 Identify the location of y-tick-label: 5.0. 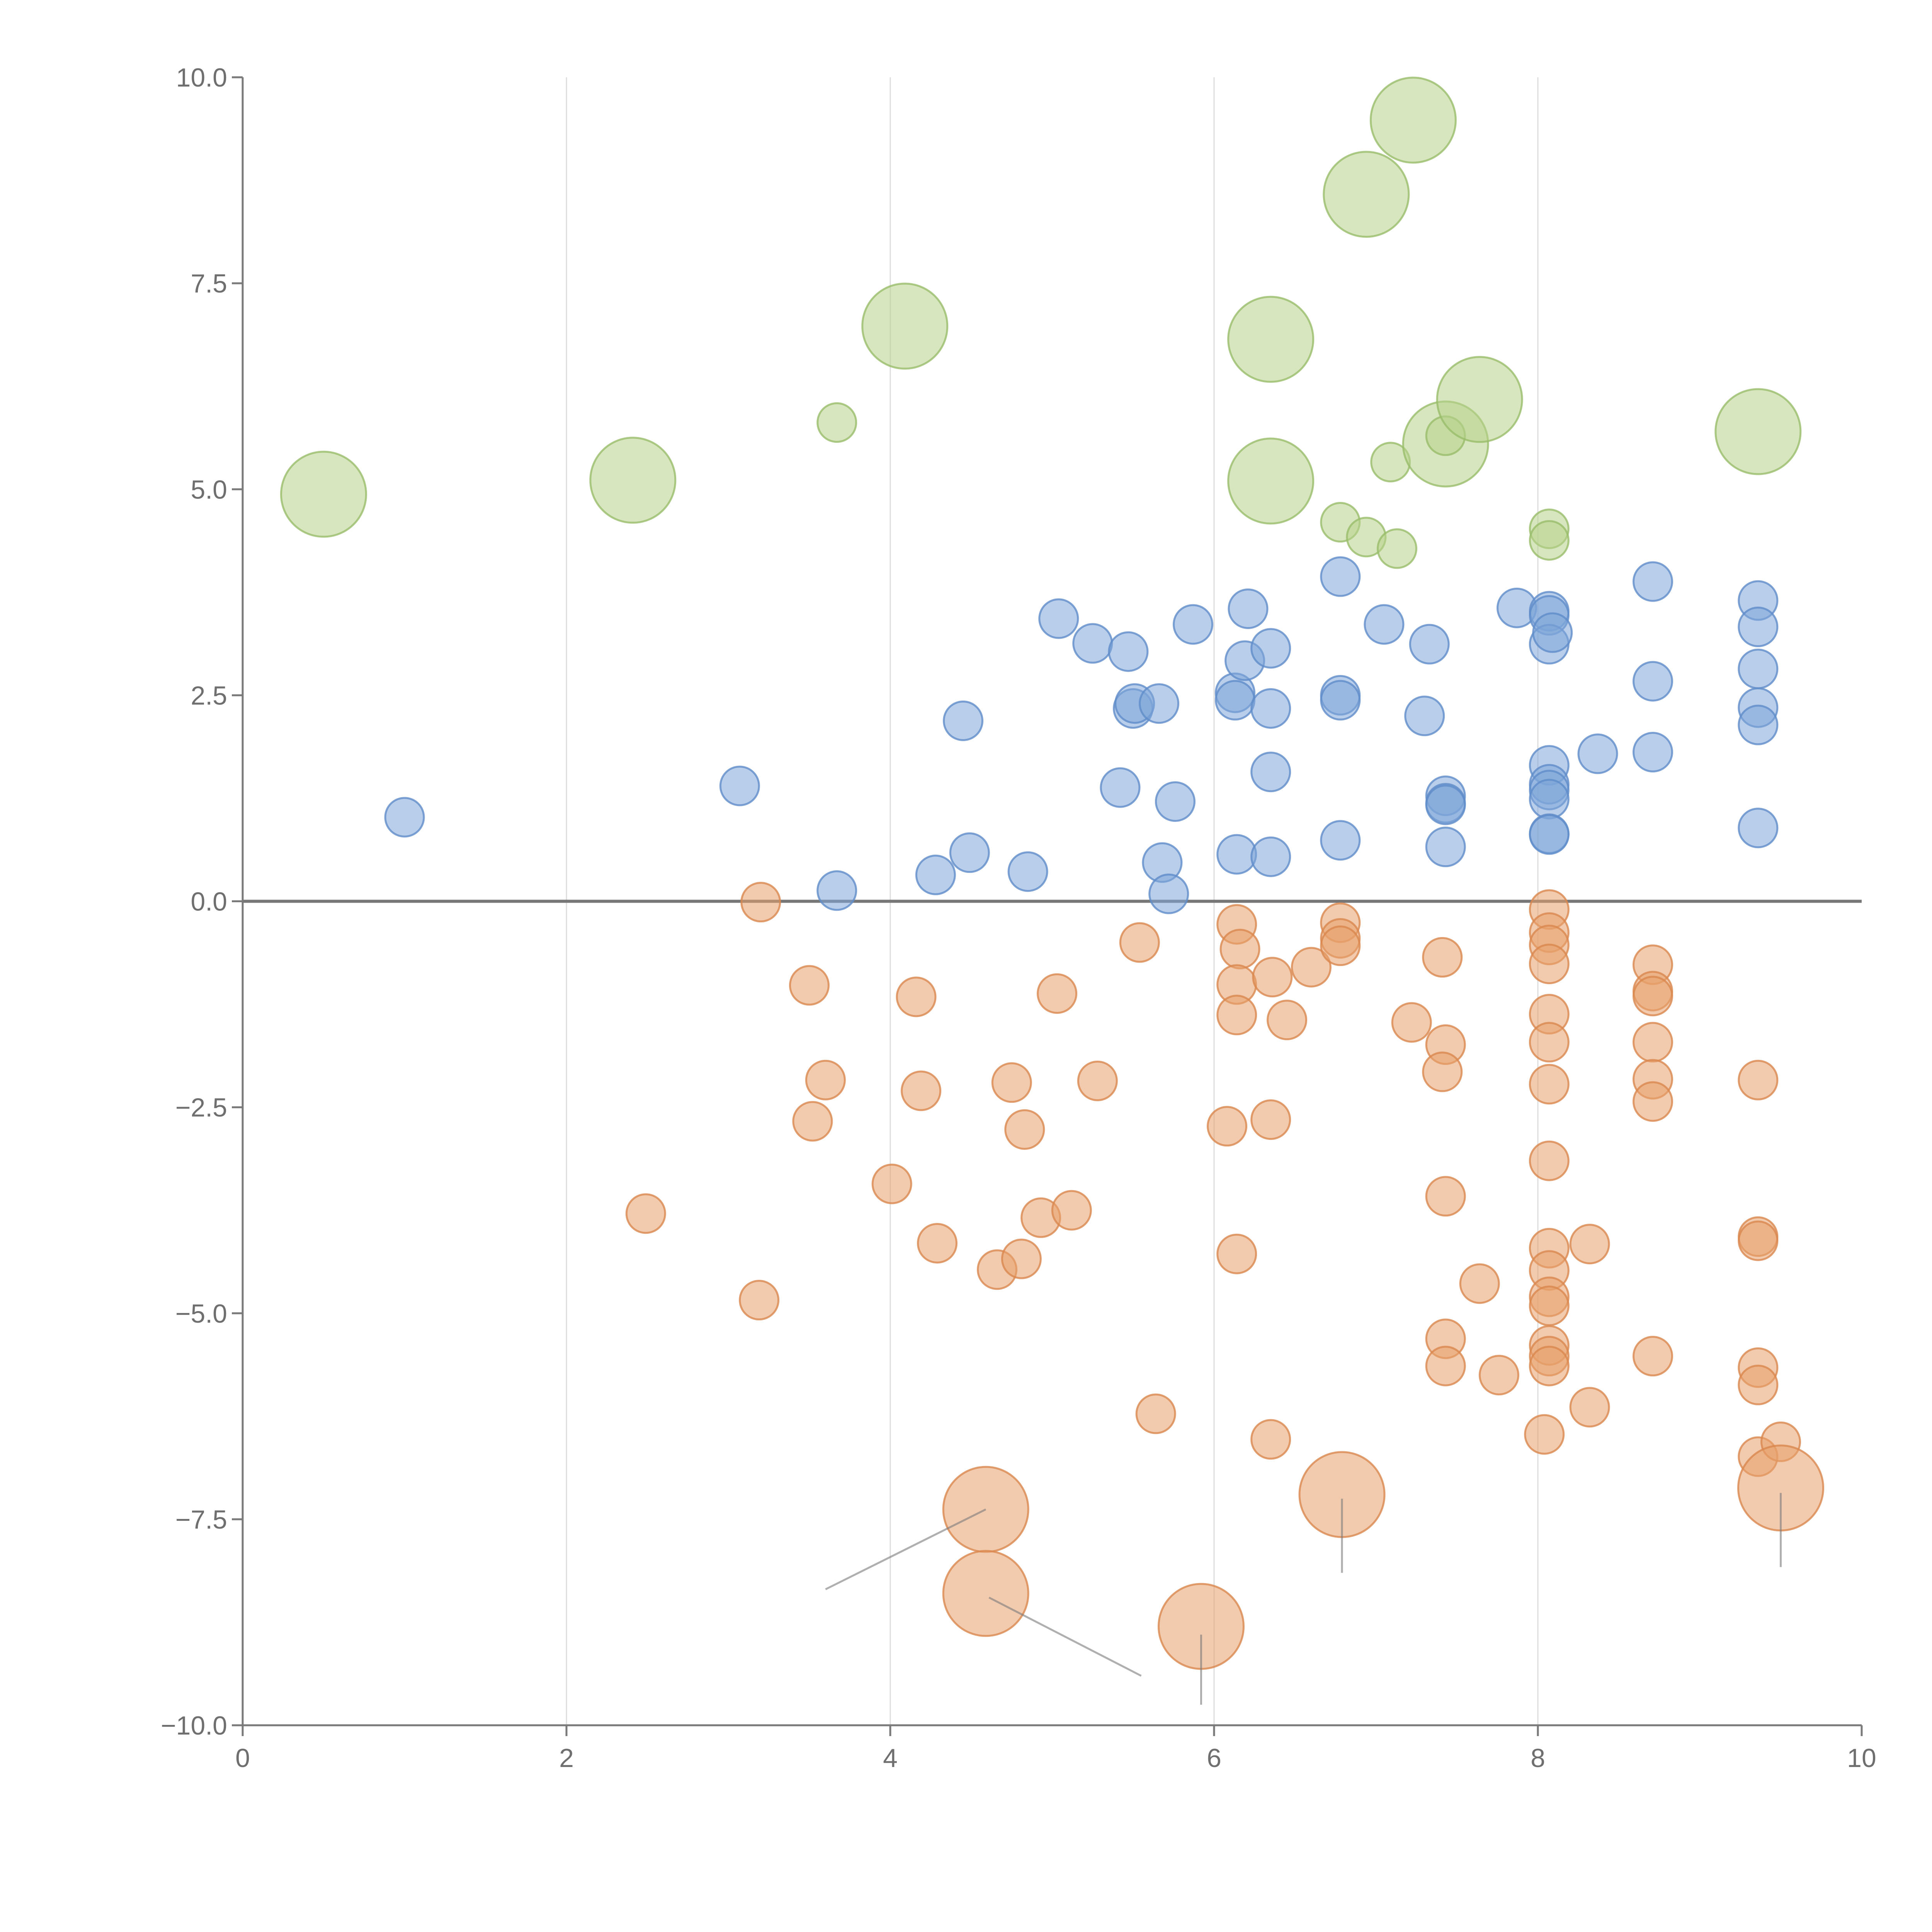
(209, 489).